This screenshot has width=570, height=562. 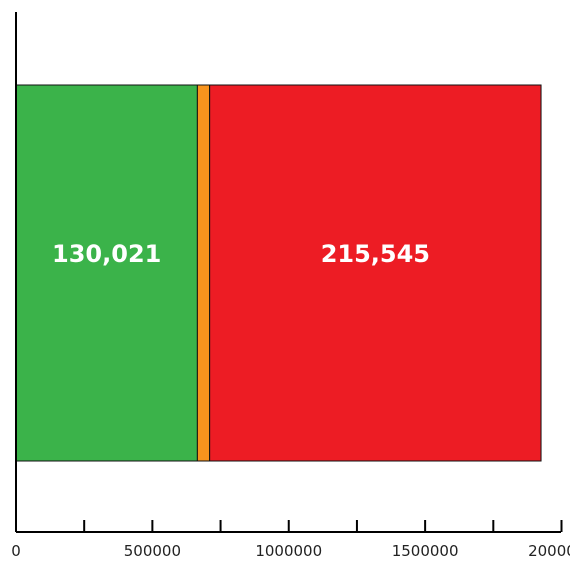 I want to click on x-axis-tick-labels: 0 500000 1000000 1500000 2000000, so click(x=290, y=551).